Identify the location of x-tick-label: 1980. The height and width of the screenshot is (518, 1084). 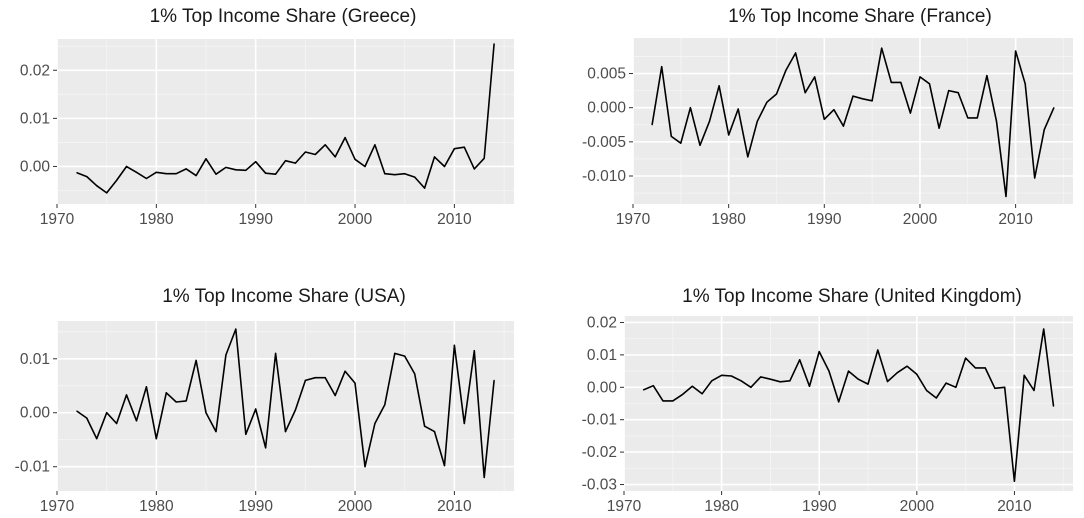
(728, 219).